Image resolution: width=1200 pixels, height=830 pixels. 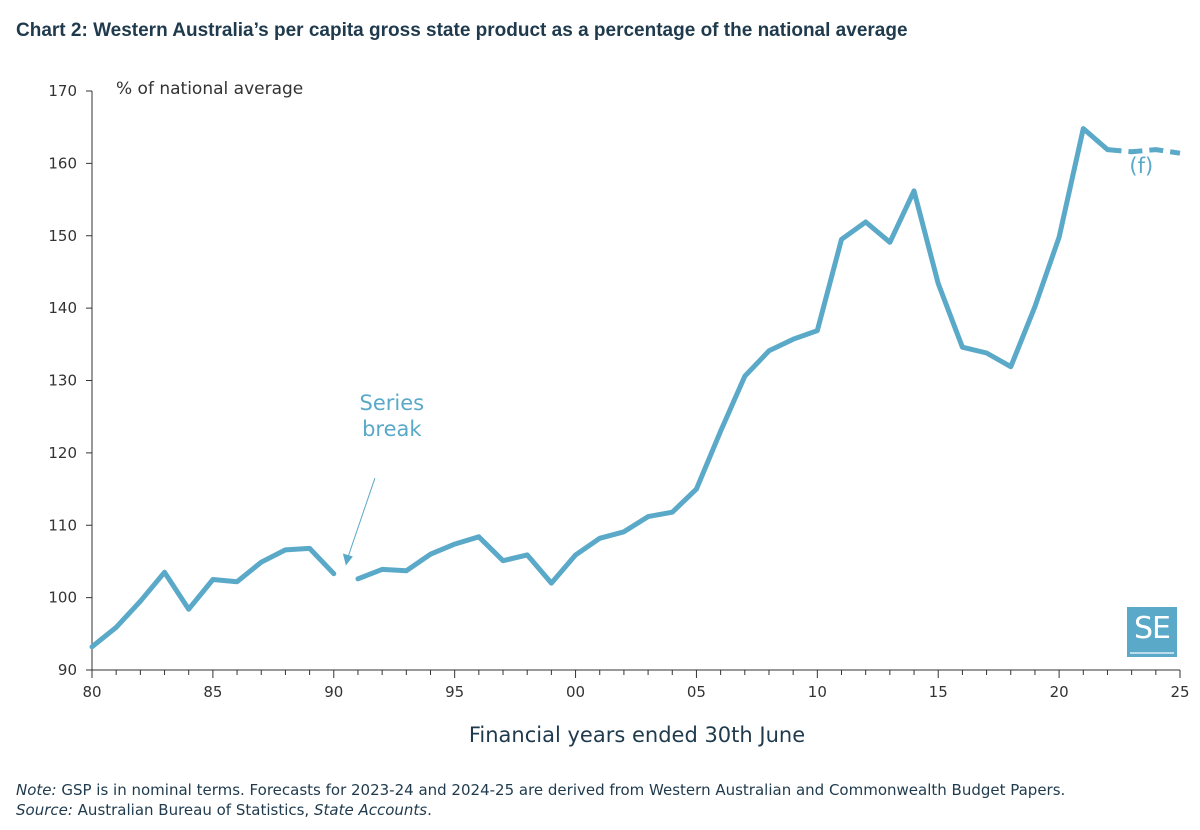 What do you see at coordinates (1152, 628) in the screenshot?
I see `logo-text: SE` at bounding box center [1152, 628].